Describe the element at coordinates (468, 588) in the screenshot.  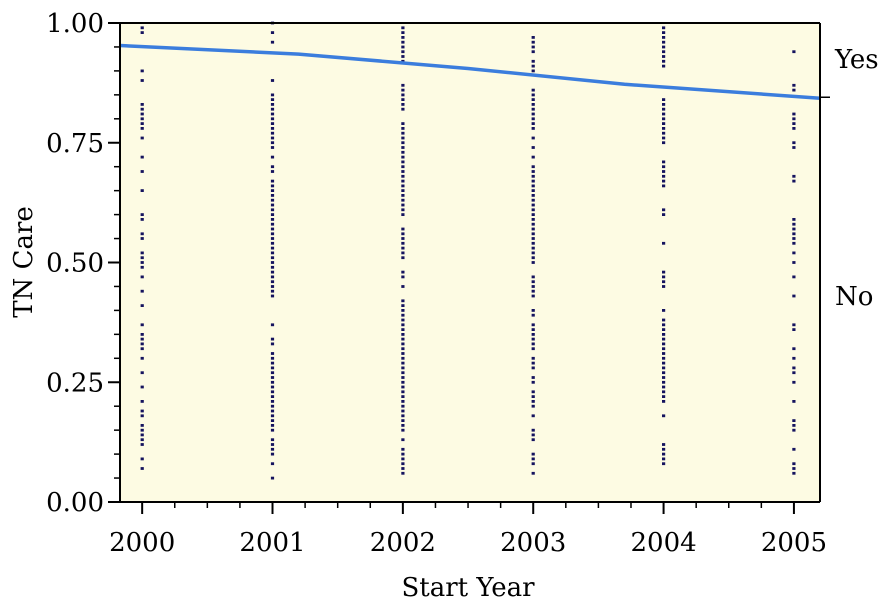
I see `x-axis-title: Start Year` at that location.